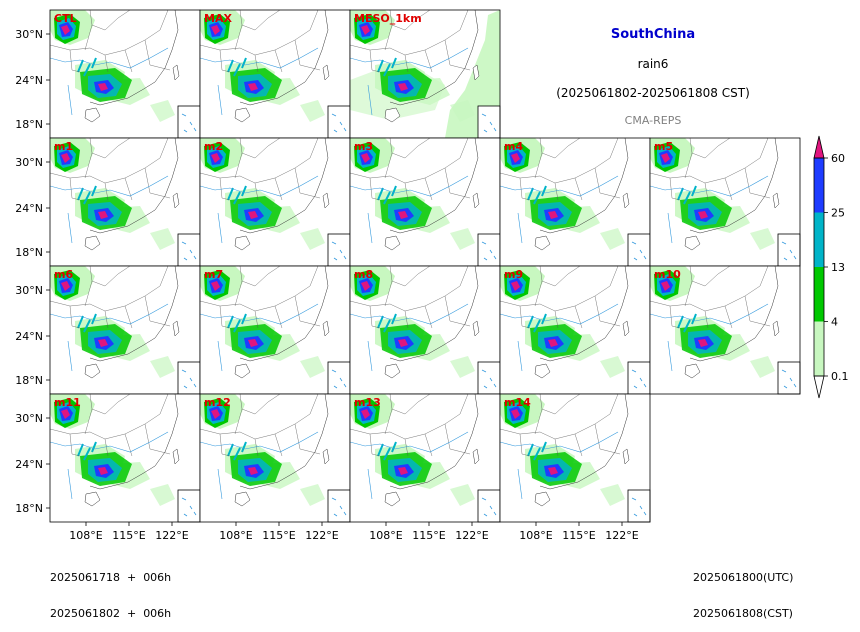 This screenshot has height=632, width=860. Describe the element at coordinates (725, 202) in the screenshot. I see `map-panel-m5: m5` at that location.